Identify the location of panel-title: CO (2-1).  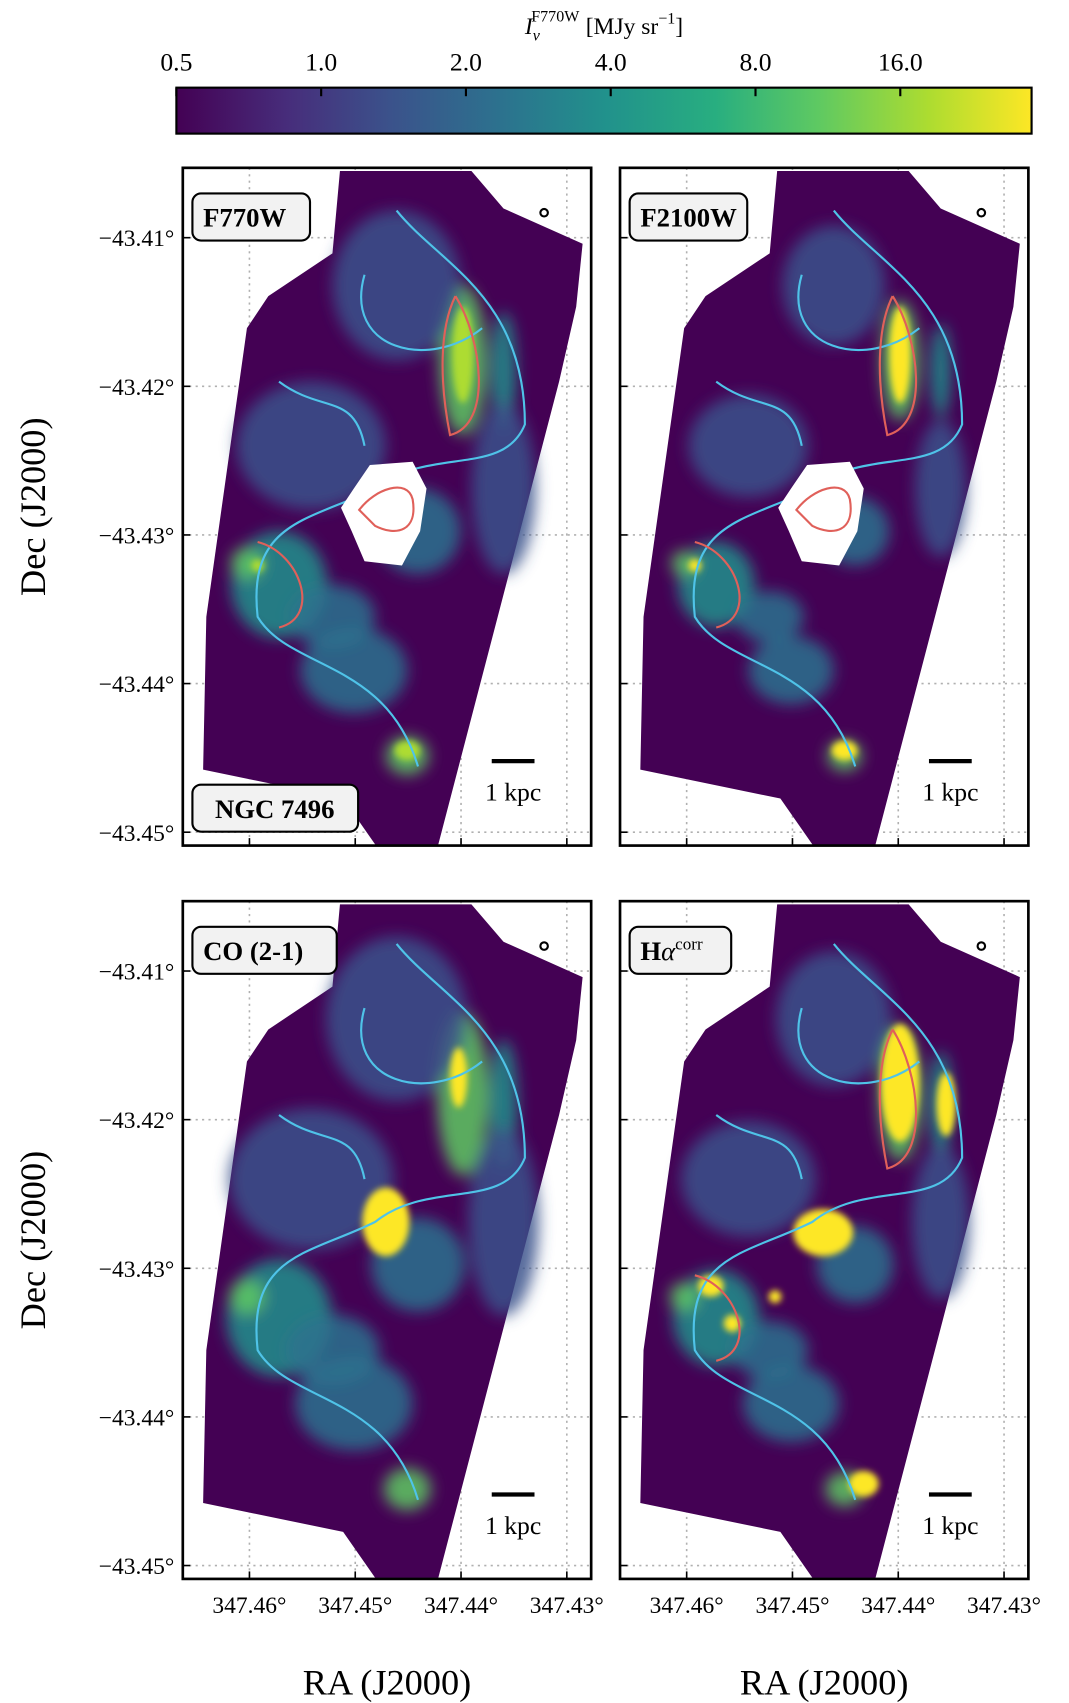
(253, 951).